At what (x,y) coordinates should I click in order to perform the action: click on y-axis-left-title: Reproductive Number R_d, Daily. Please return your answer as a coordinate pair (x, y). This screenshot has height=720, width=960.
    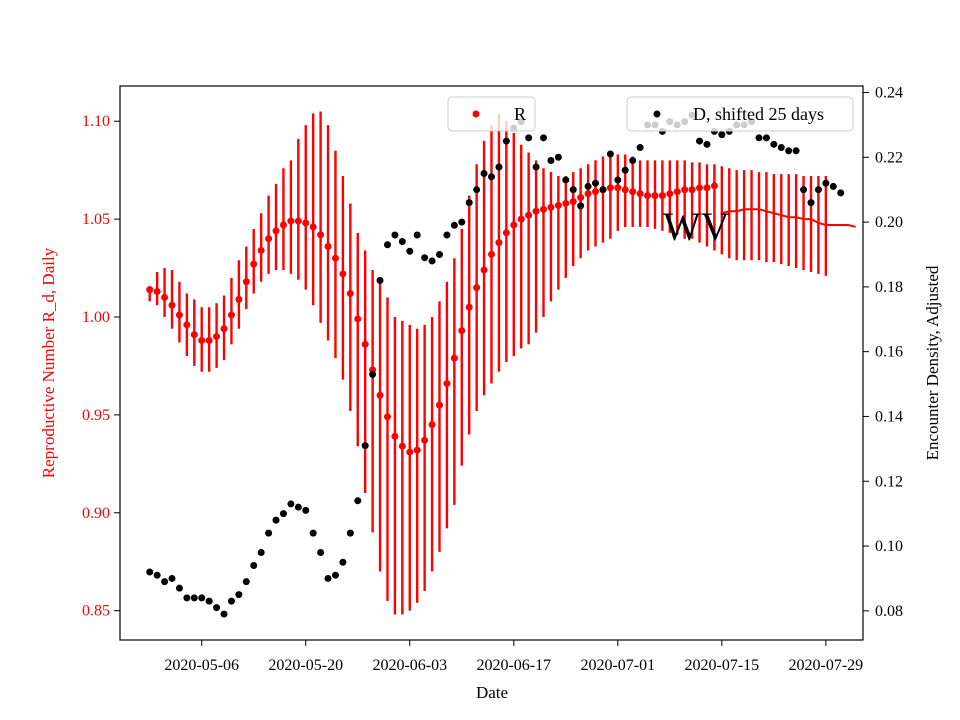
    Looking at the image, I should click on (48, 362).